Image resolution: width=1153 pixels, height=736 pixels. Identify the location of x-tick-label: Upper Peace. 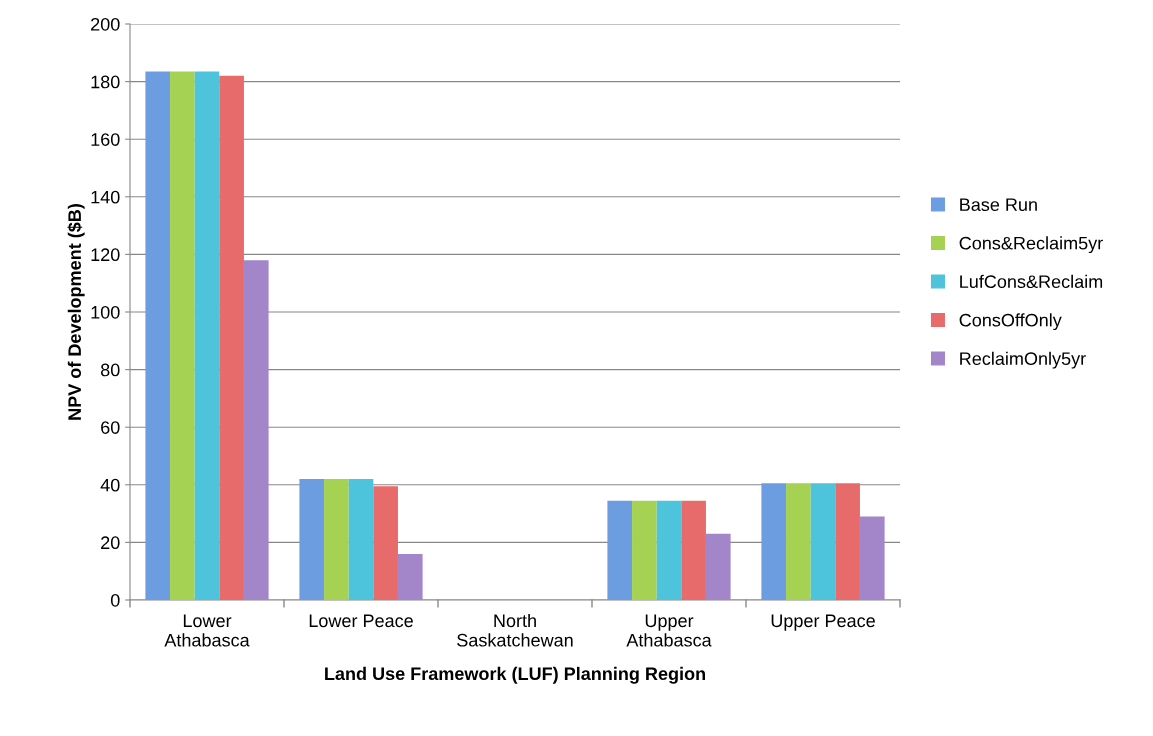
(823, 622).